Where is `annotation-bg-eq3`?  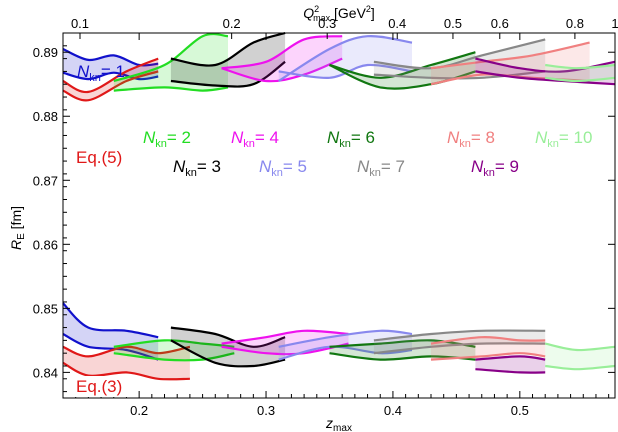
annotation-bg-eq3 is located at coordinates (102, 386).